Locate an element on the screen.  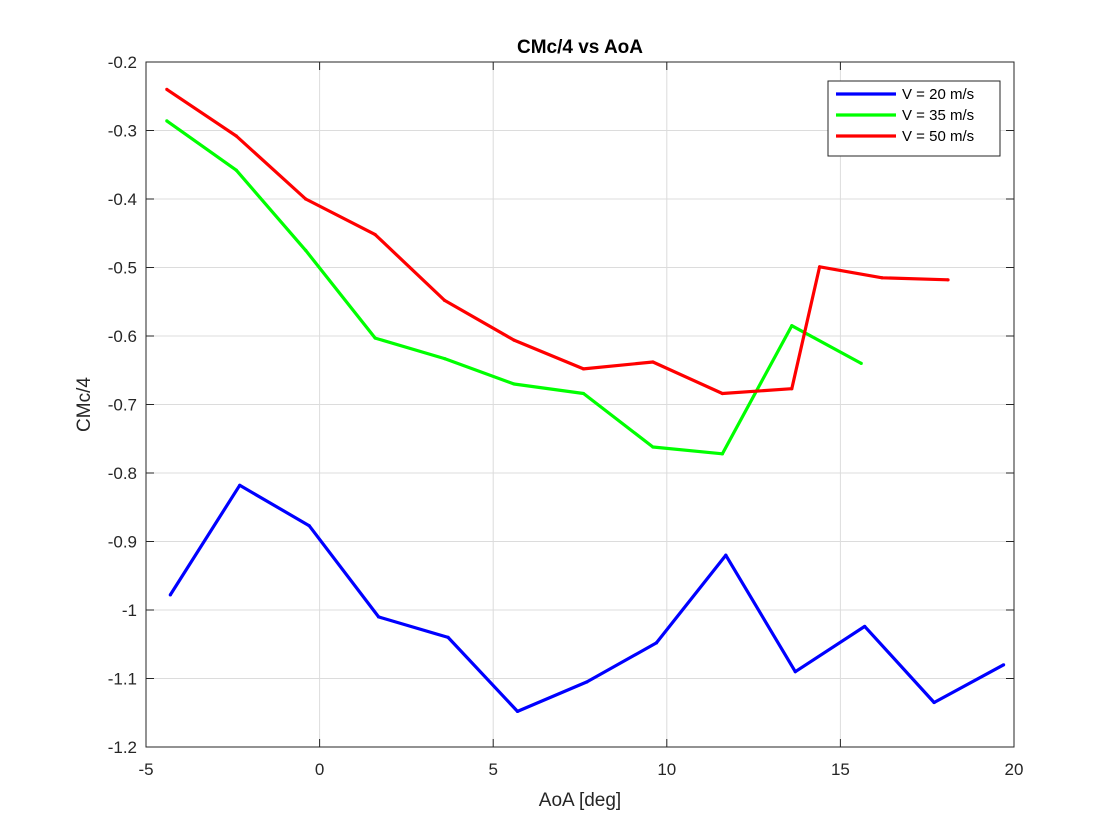
y-tick-label: -0.3 is located at coordinates (122, 131).